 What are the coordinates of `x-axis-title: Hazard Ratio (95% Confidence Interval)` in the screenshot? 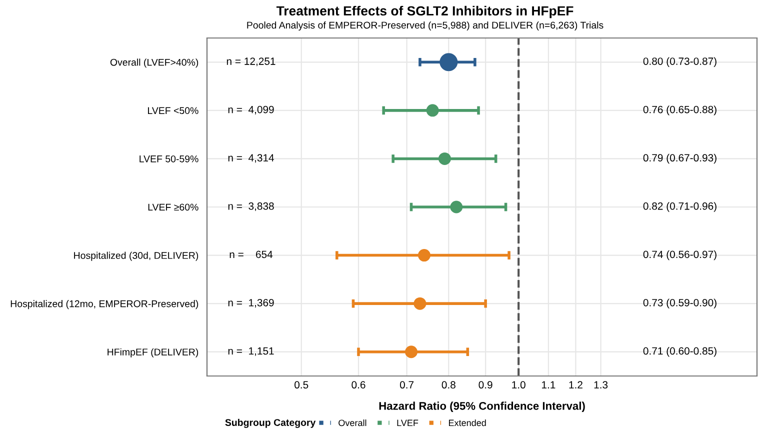 It's located at (482, 407).